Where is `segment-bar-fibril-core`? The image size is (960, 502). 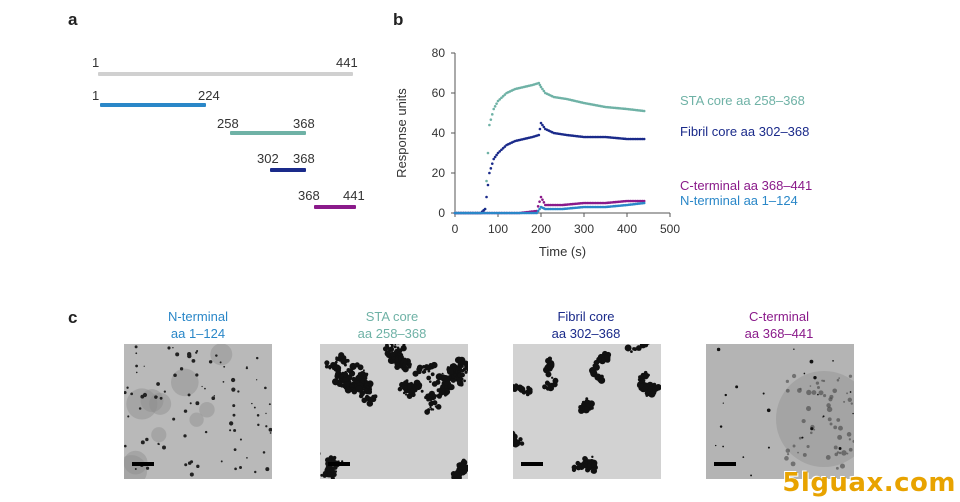
segment-bar-fibril-core is located at coordinates (288, 170).